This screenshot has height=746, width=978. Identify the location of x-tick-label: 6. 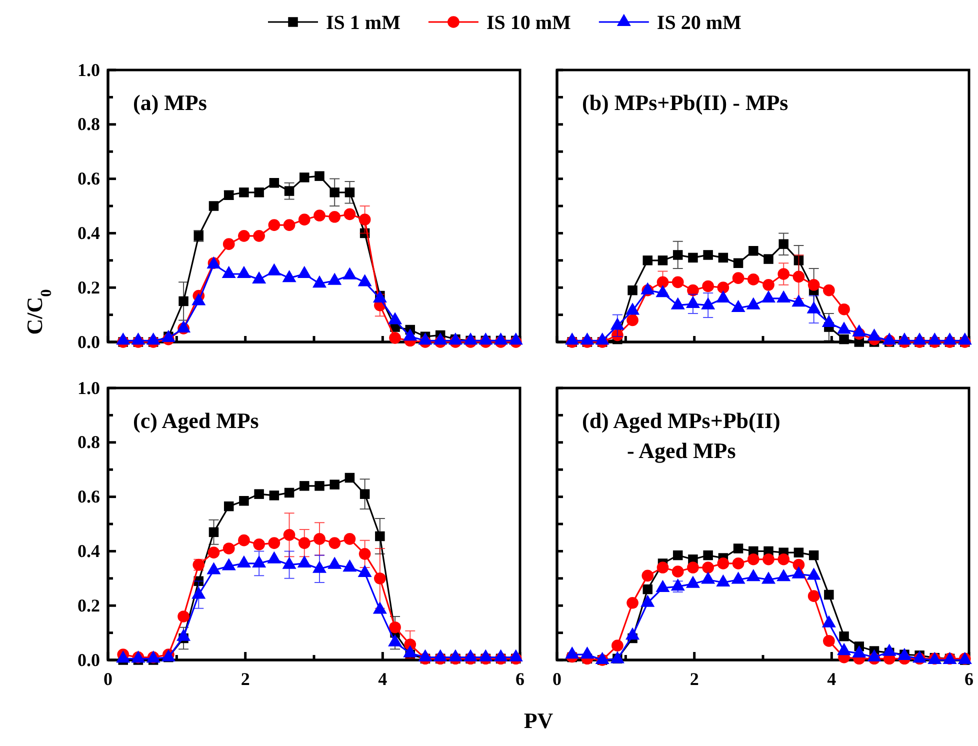
(520, 678).